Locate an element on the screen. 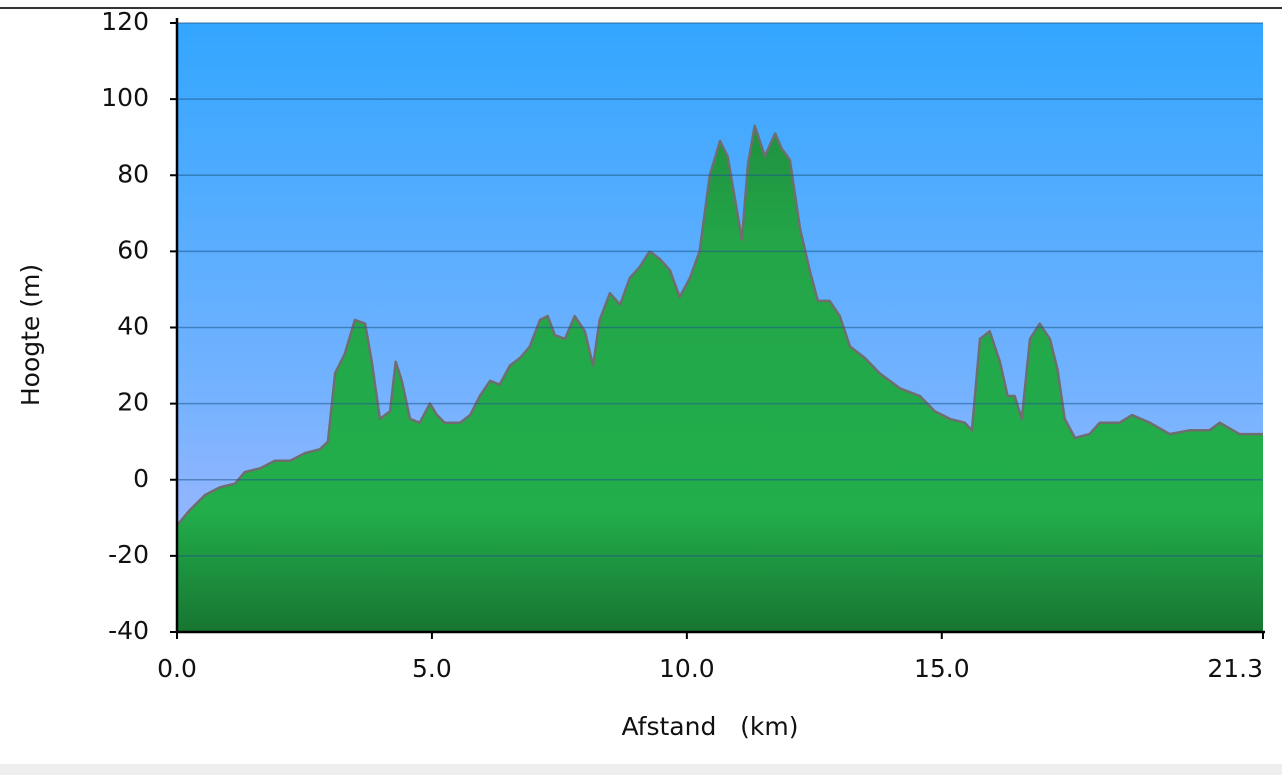 The image size is (1282, 775). x-axis-label: Afstand (km) is located at coordinates (709, 726).